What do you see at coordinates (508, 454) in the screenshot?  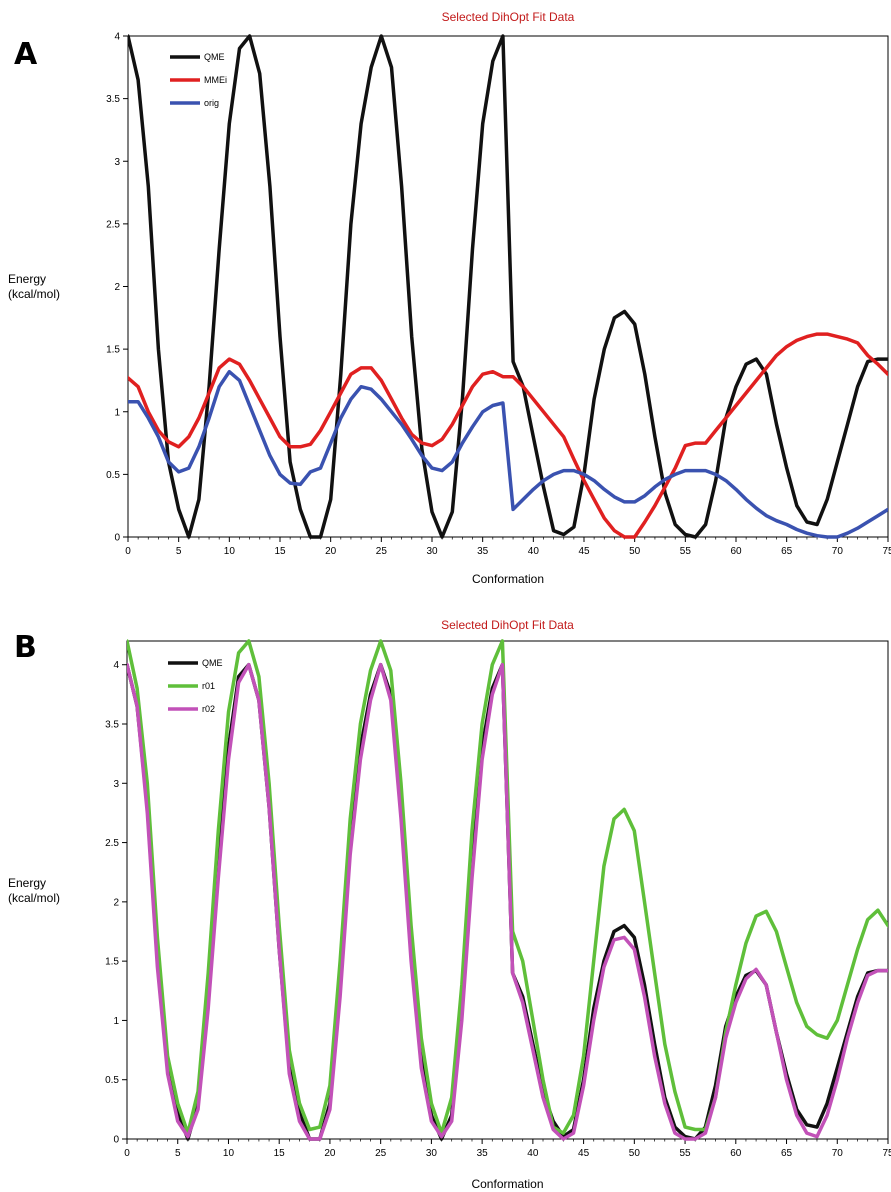 I see `series-line-orig` at bounding box center [508, 454].